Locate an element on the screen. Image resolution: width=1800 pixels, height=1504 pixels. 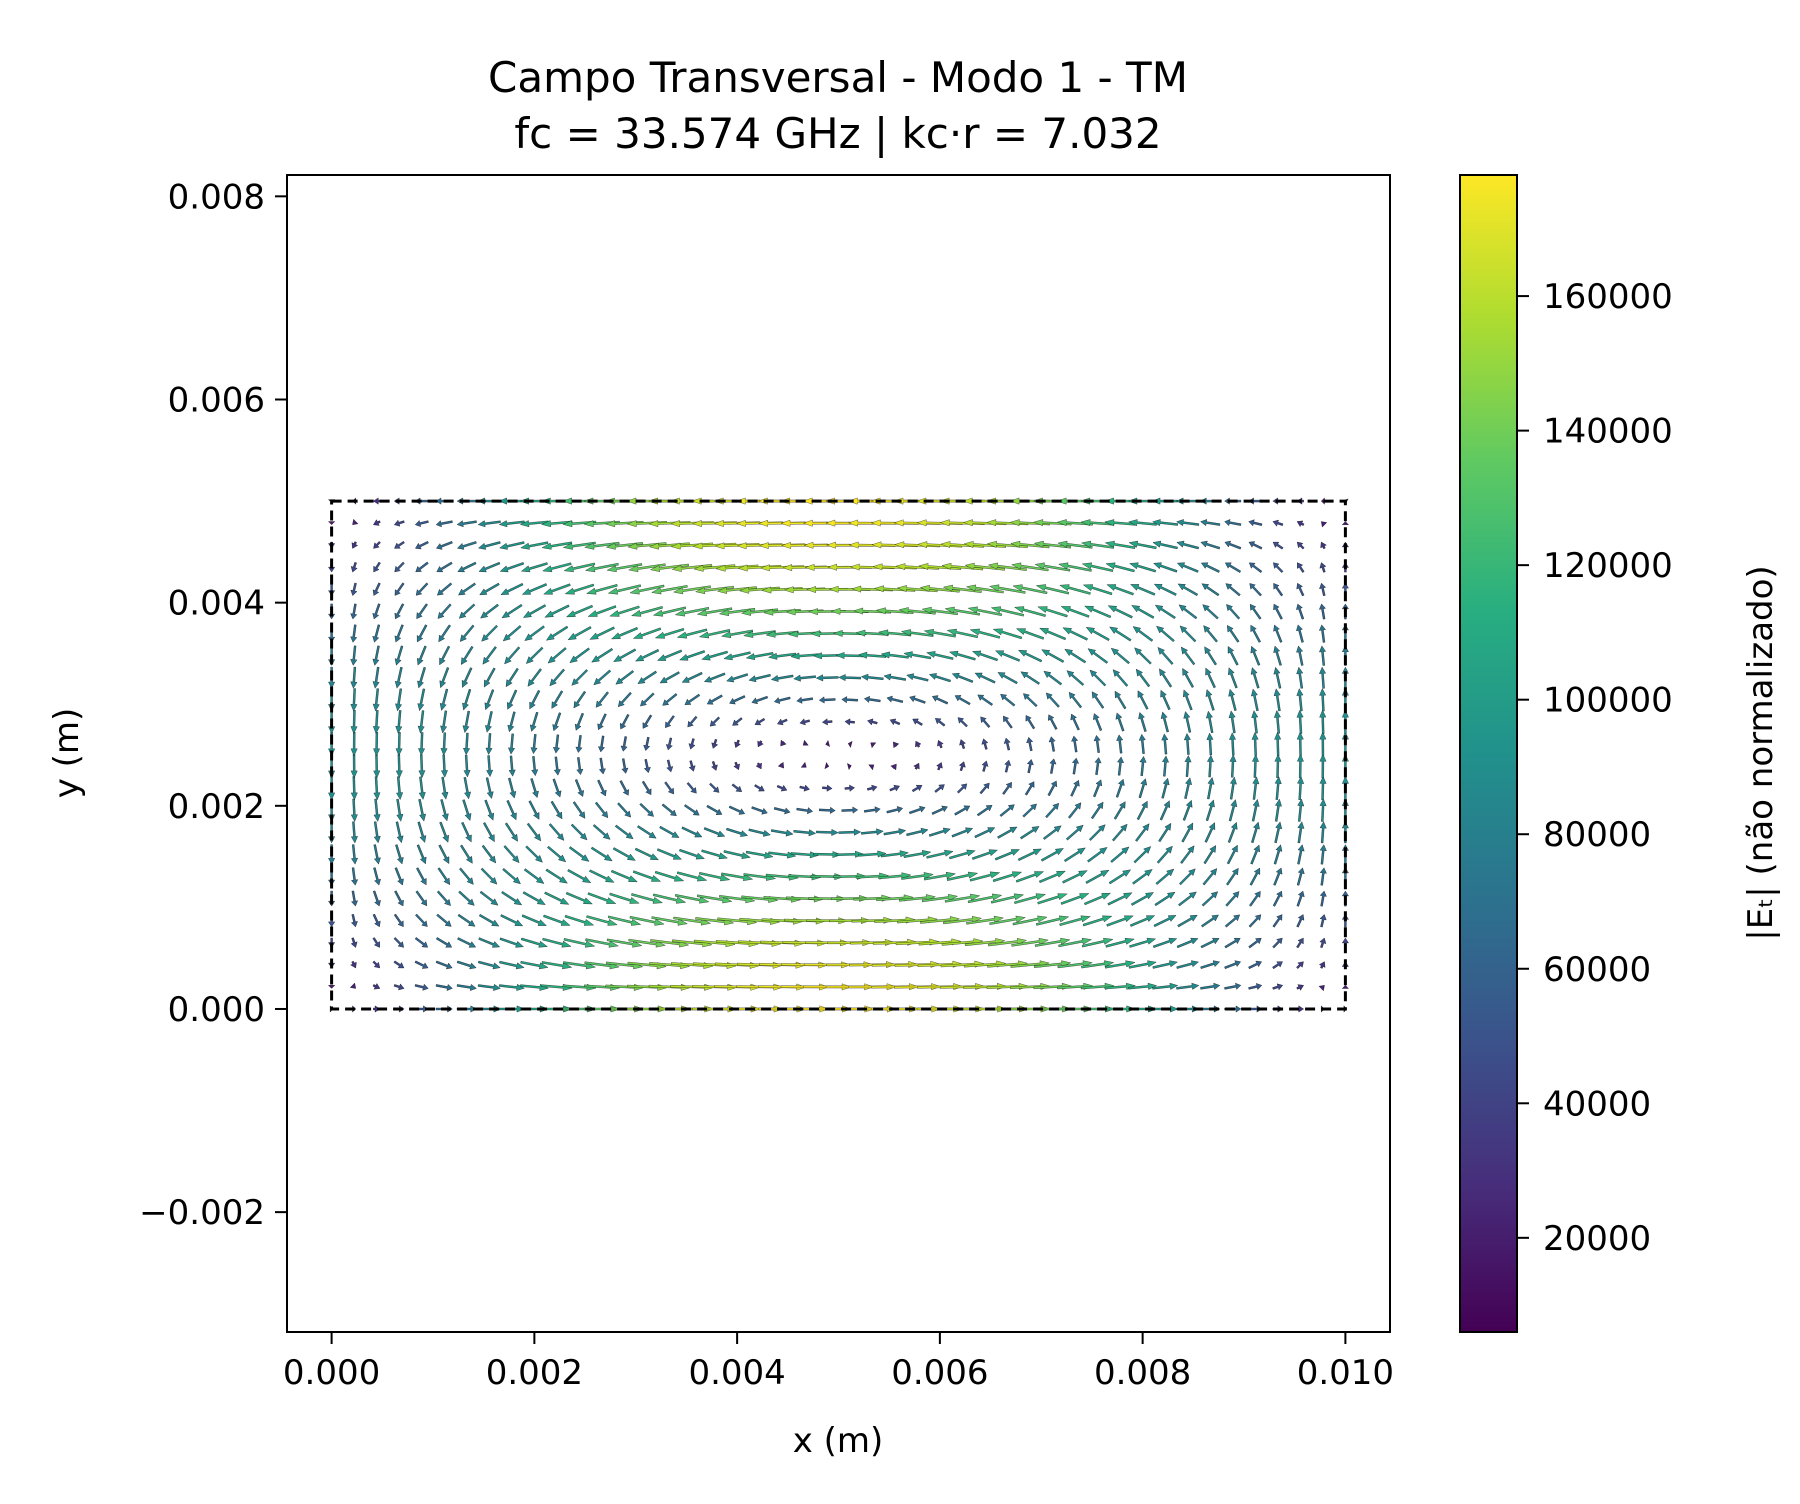
x-tick-label: 0.002 is located at coordinates (534, 1373).